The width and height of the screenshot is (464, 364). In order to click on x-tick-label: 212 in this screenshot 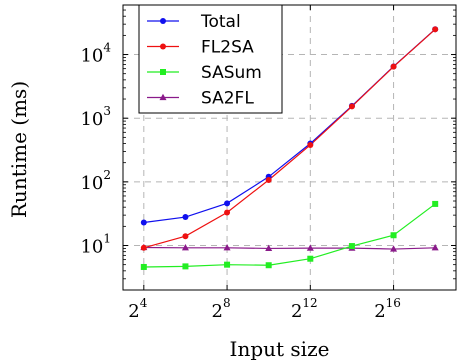, I will do `click(304, 309)`.